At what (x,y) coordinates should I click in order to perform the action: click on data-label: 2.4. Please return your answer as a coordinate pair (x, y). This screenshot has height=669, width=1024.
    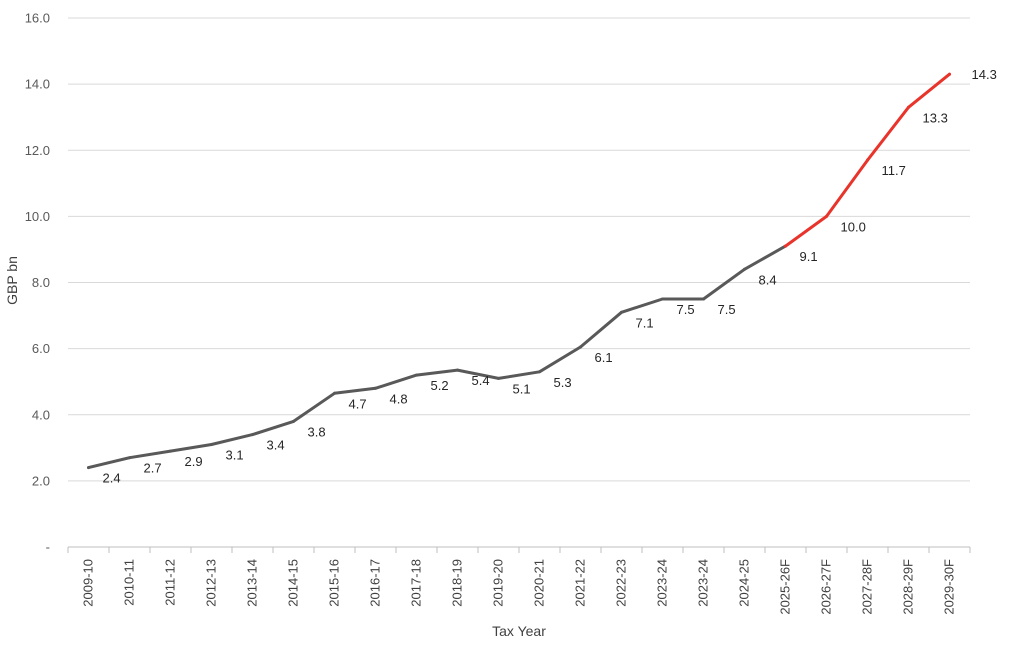
    Looking at the image, I should click on (112, 478).